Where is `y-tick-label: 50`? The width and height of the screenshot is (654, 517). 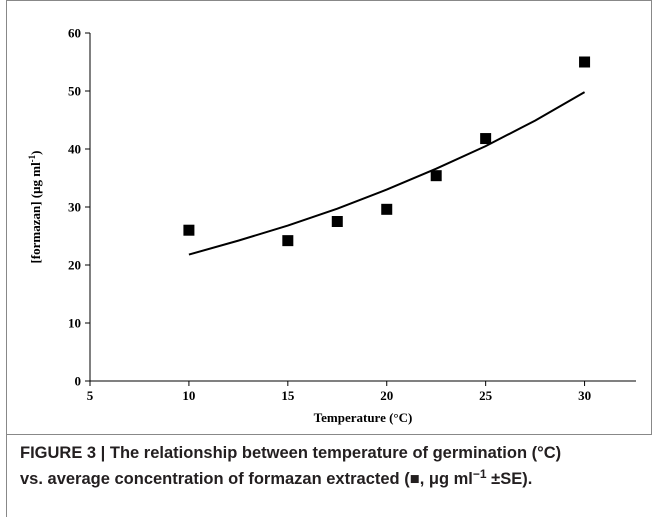
y-tick-label: 50 is located at coordinates (74, 91).